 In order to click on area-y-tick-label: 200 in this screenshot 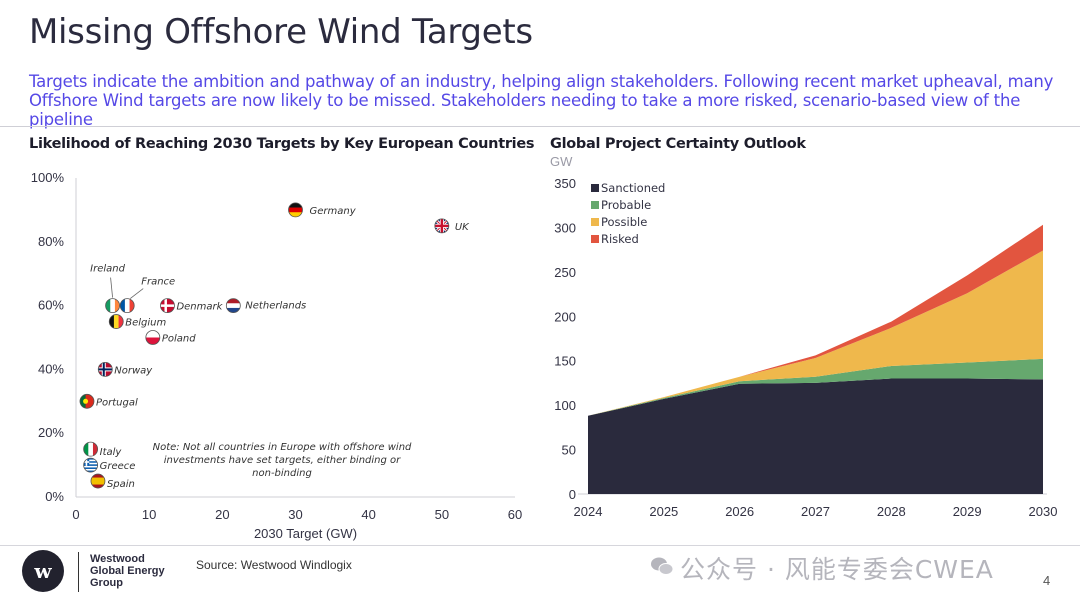, I will do `click(565, 316)`.